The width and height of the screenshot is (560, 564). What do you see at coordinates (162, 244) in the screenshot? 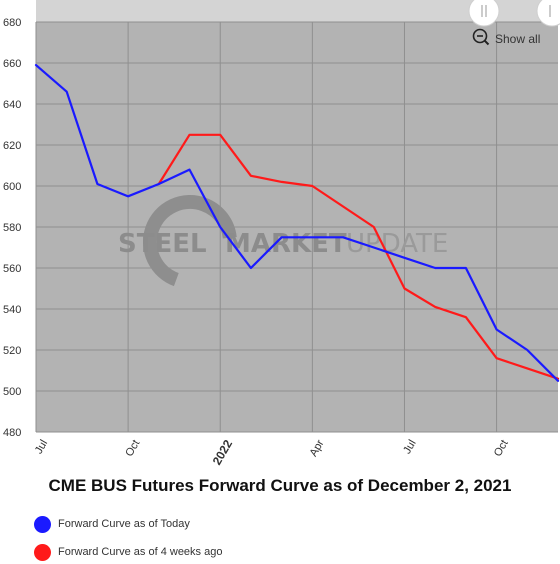
I see `watermark-word-1: STEEL` at bounding box center [162, 244].